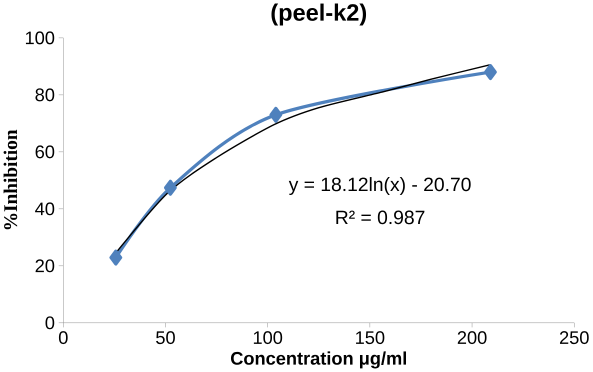 The image size is (593, 372). What do you see at coordinates (45, 151) in the screenshot?
I see `y-tick-label: 60` at bounding box center [45, 151].